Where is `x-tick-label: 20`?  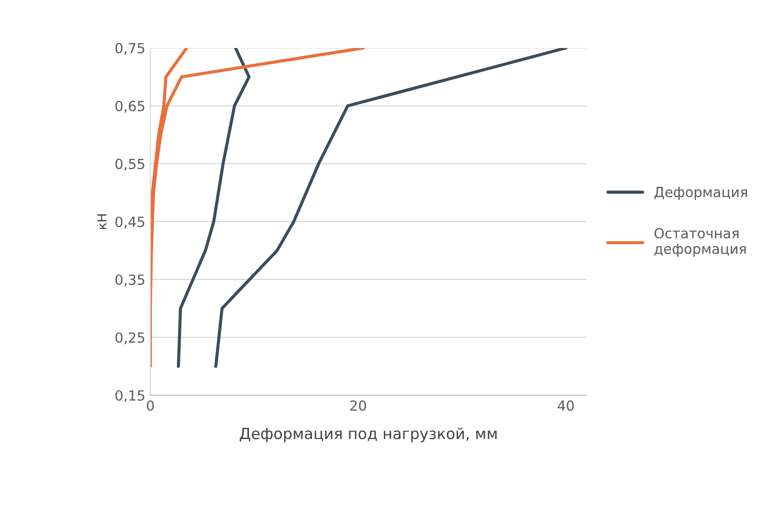
x-tick-label: 20 is located at coordinates (358, 405).